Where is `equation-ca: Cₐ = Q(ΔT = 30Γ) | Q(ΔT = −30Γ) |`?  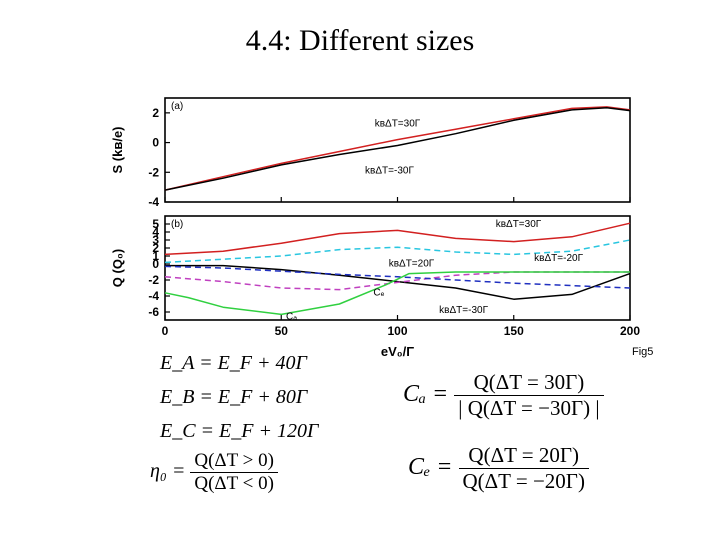 equation-ca: Cₐ = Q(ΔT = 30Γ) | Q(ΔT = −30Γ) | is located at coordinates (503, 395).